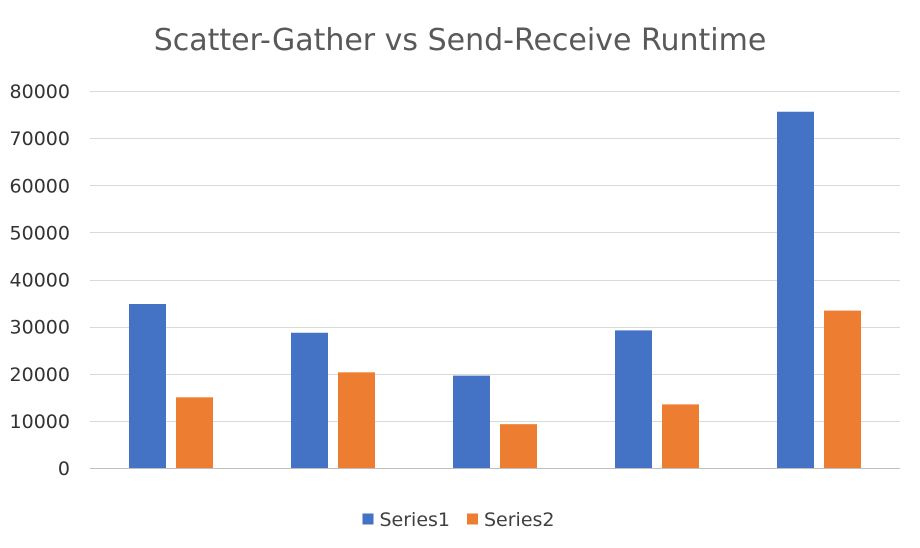 Image resolution: width=920 pixels, height=548 pixels. I want to click on y-tick-label: 50000, so click(40, 233).